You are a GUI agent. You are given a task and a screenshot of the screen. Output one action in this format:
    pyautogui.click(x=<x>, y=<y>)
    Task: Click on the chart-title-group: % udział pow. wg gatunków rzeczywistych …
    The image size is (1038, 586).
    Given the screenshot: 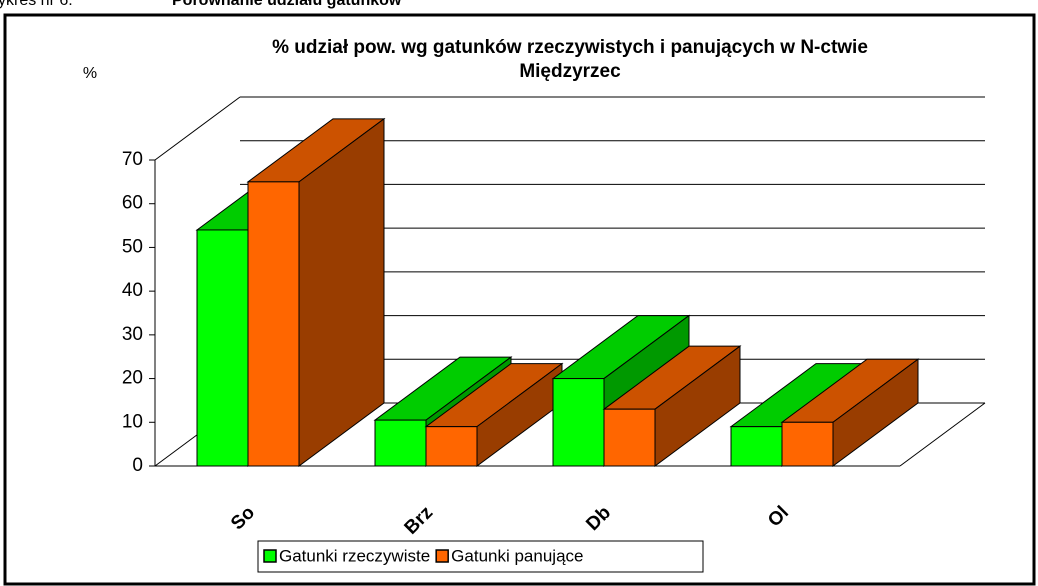 What is the action you would take?
    pyautogui.click(x=570, y=59)
    